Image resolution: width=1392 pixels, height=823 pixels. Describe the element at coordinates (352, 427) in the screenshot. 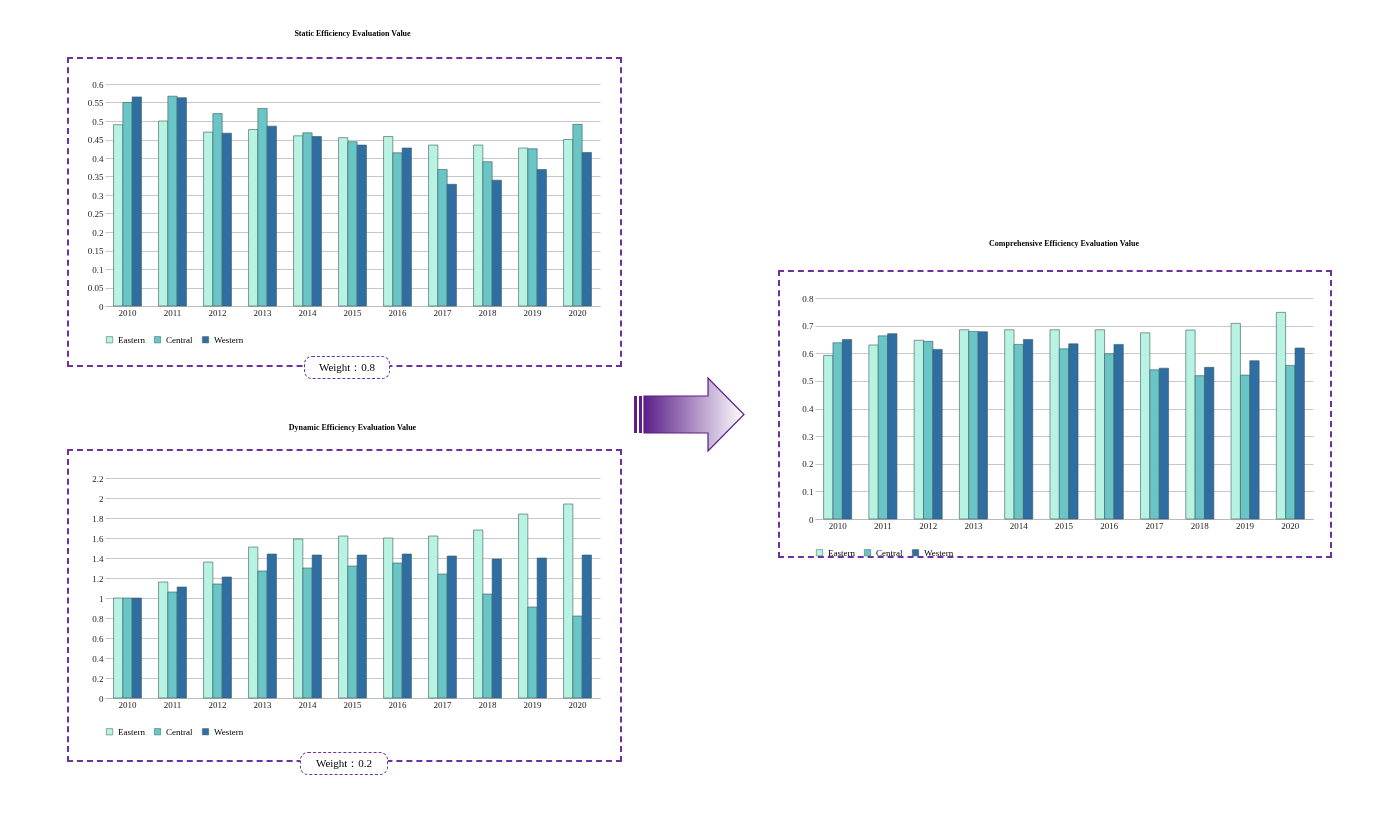

I see `chart-title: Dynamic Efficiency Evaluation Value` at that location.